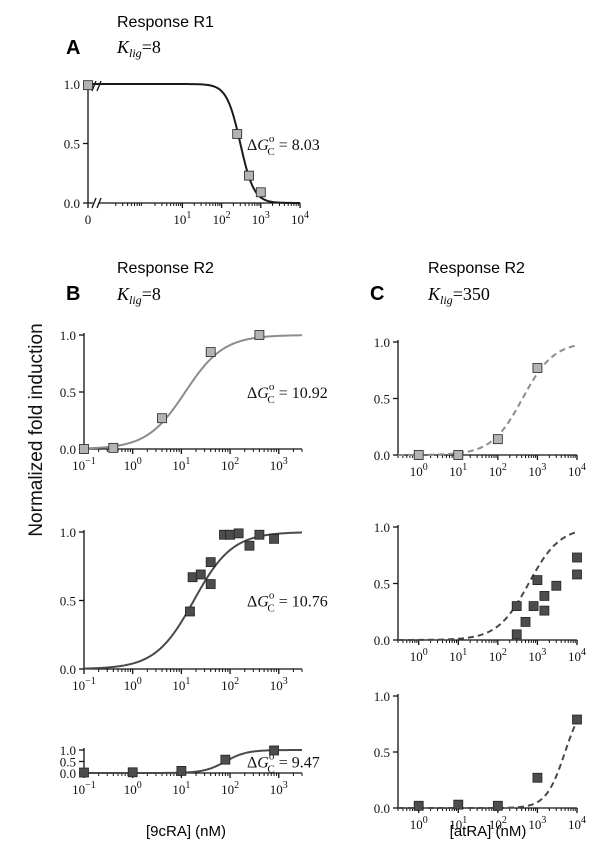  Describe the element at coordinates (476, 268) in the screenshot. I see `panel-c-response-title: Response R2` at that location.